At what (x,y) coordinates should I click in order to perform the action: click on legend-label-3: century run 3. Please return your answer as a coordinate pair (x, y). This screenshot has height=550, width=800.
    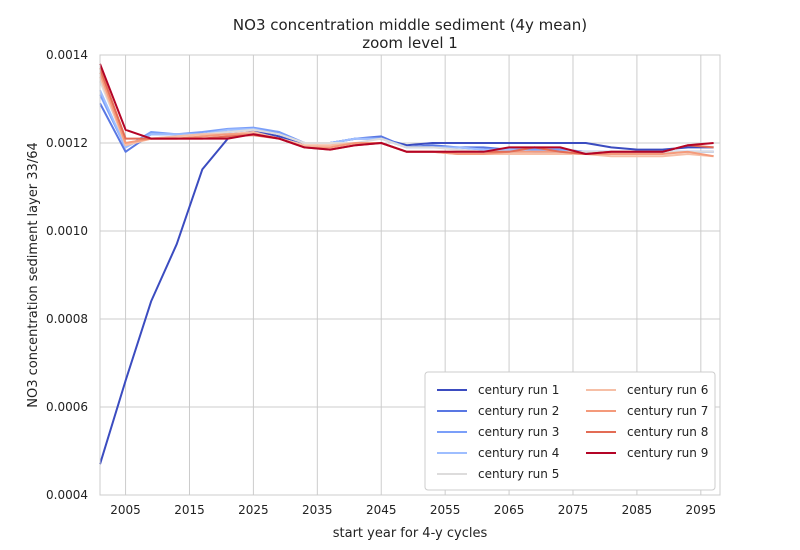
    Looking at the image, I should click on (518, 432).